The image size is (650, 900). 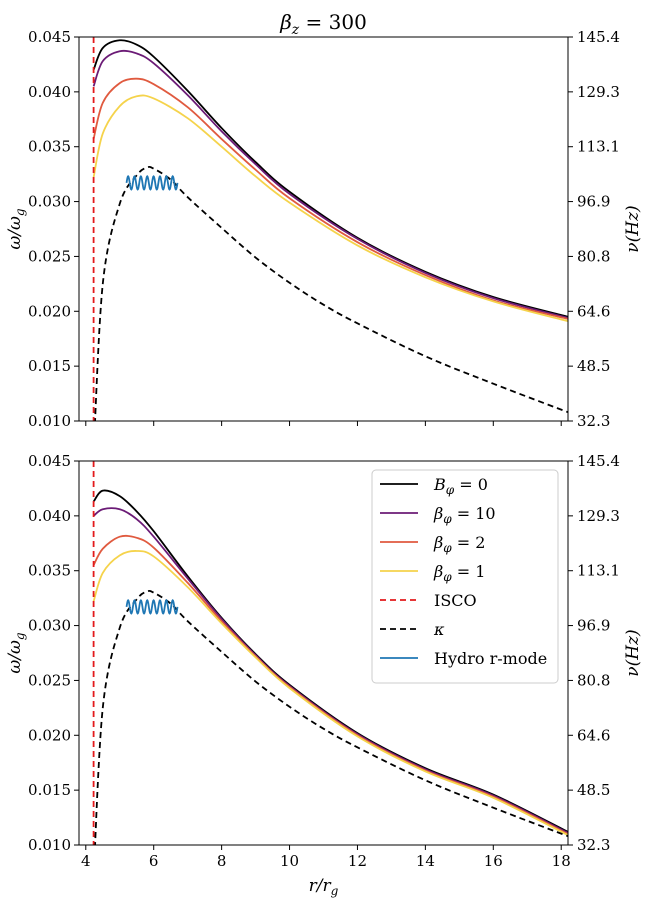 What do you see at coordinates (425, 861) in the screenshot?
I see `x-tick-label: 14` at bounding box center [425, 861].